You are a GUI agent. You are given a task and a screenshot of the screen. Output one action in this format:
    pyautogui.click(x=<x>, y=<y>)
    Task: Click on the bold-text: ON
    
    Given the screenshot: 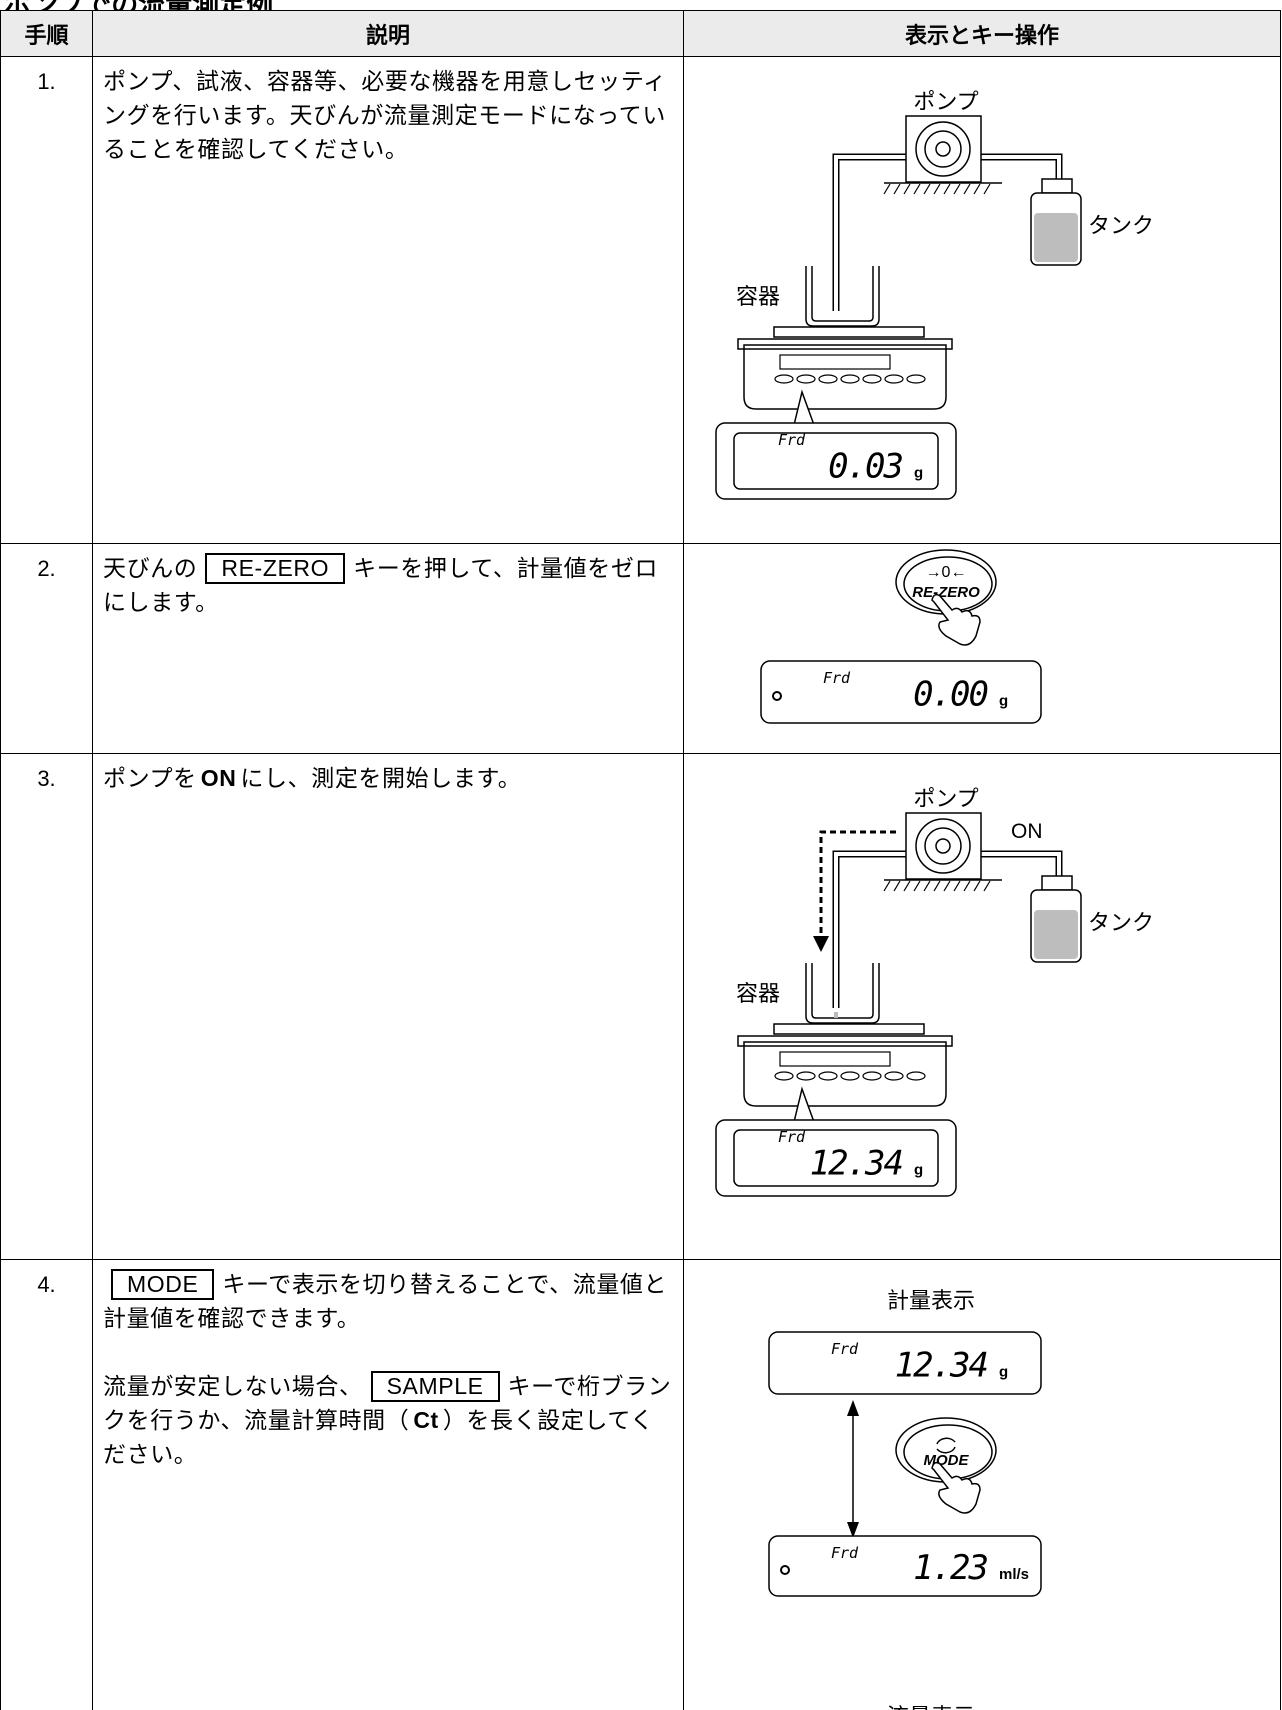 What is the action you would take?
    pyautogui.click(x=218, y=778)
    